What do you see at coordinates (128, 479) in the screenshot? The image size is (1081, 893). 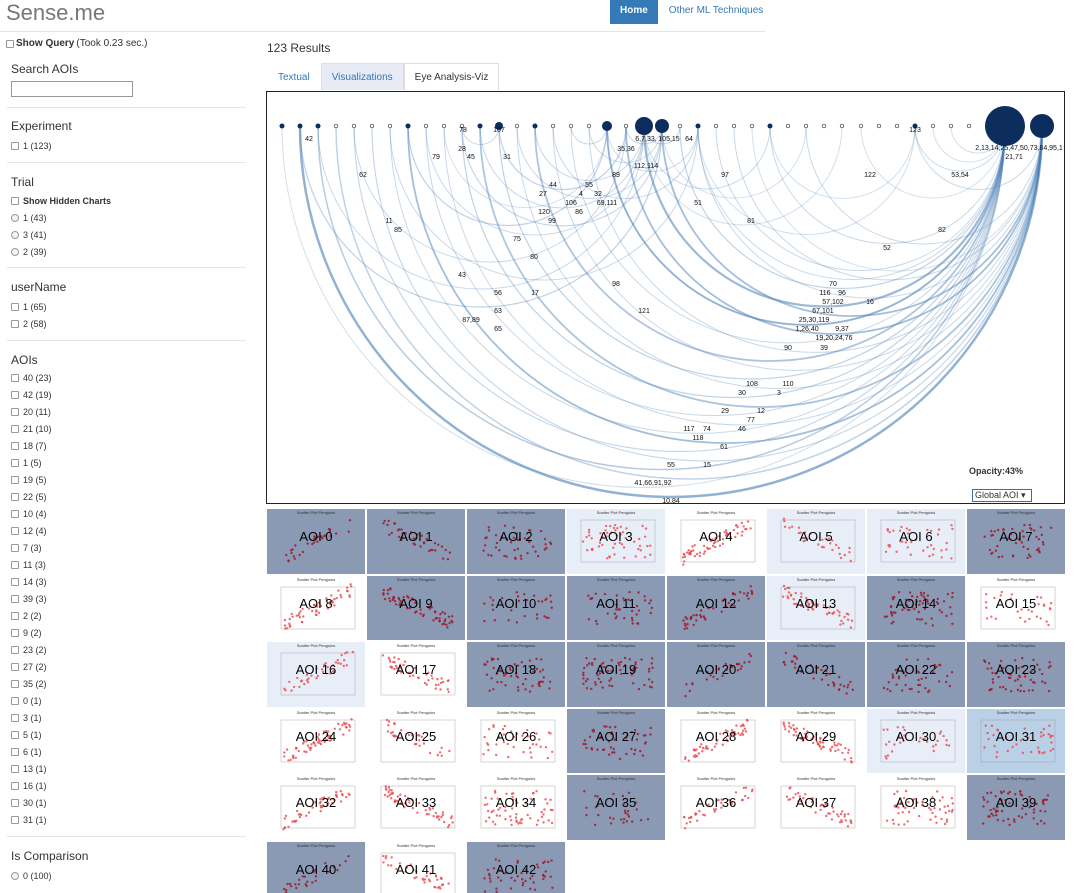 I see `aoi-filter-option: 19 (5)` at bounding box center [128, 479].